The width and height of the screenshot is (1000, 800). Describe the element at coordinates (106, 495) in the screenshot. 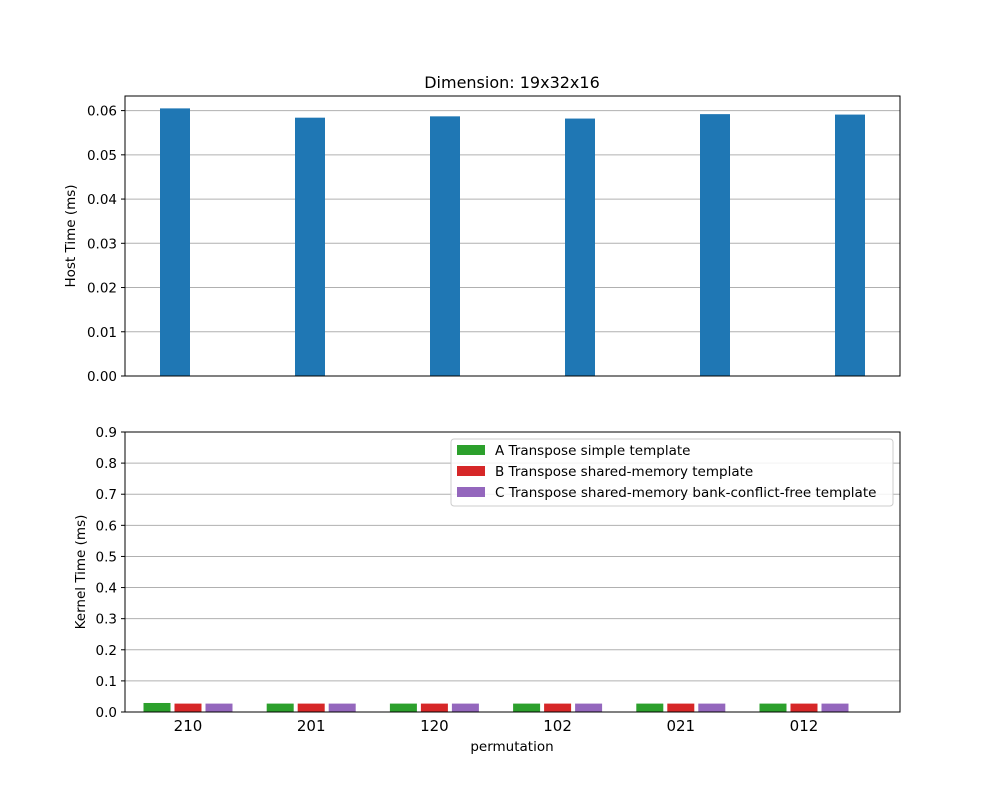

I see `kernel-time-y-tick-label: 0.7` at that location.